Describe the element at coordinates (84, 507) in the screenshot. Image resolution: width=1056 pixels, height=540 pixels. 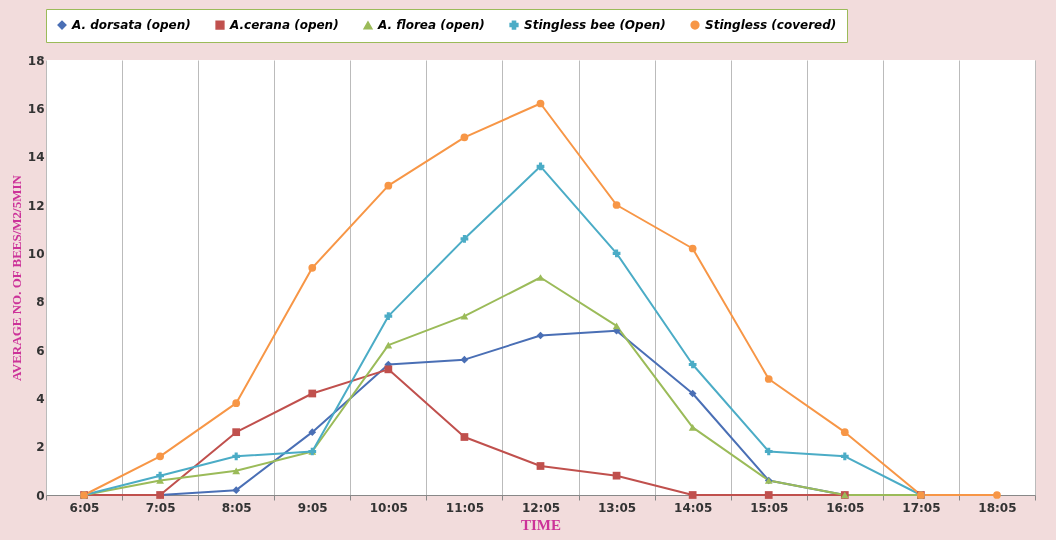
I see `x-tick-label: 6:05` at that location.